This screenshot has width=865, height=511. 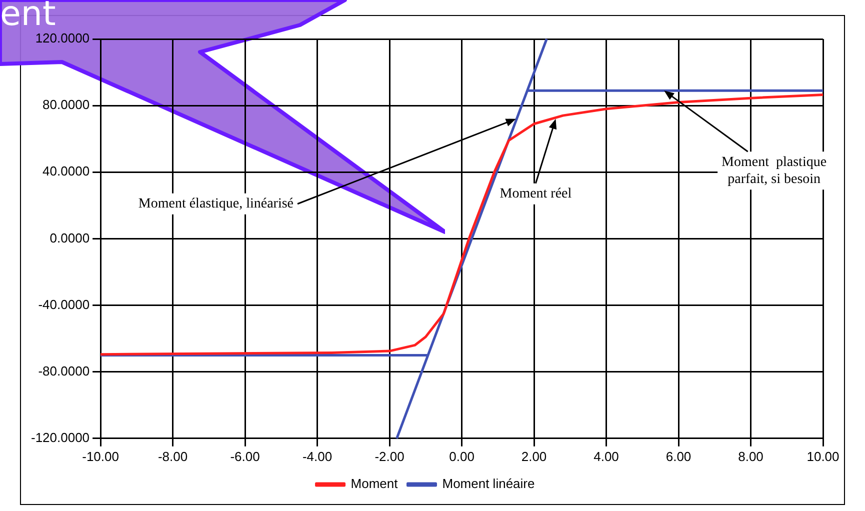 I want to click on x-tick-label: 8.00, so click(x=751, y=456).